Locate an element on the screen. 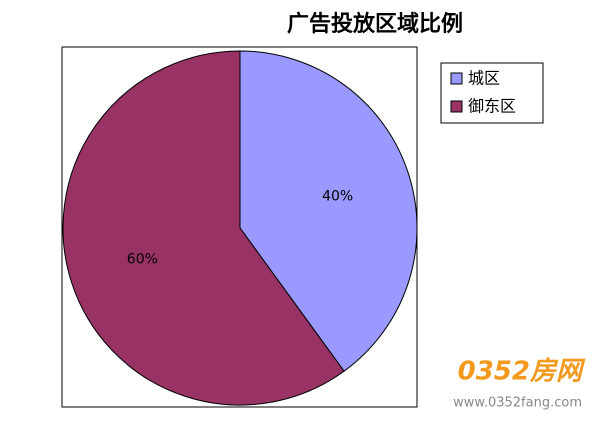 The width and height of the screenshot is (600, 421). watermark-url: www.0352fang.com is located at coordinates (517, 403).